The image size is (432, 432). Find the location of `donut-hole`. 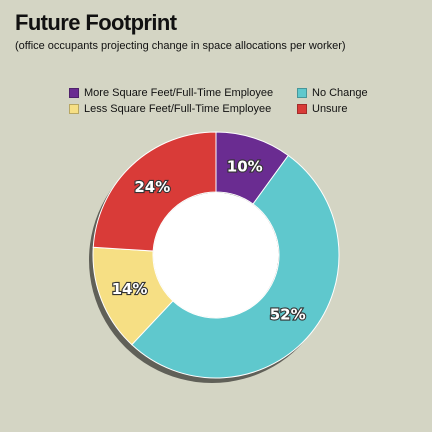

donut-hole is located at coordinates (216, 255).